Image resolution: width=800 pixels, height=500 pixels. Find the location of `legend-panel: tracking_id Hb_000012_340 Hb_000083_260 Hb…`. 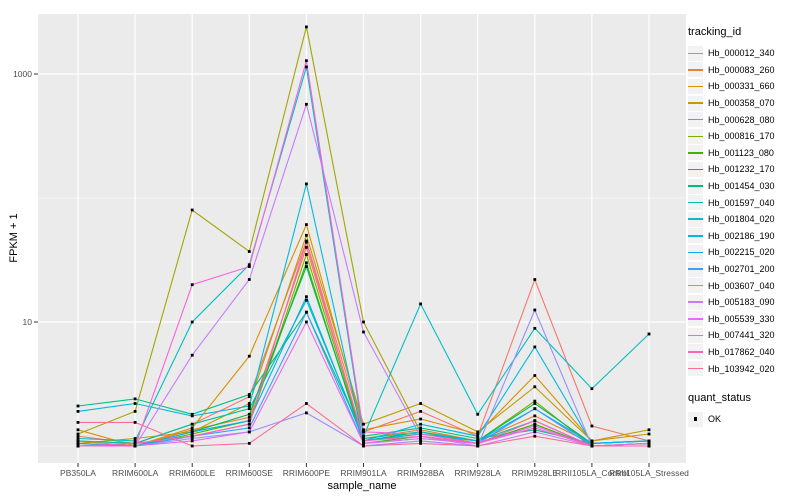

legend-panel: tracking_id Hb_000012_340 Hb_000083_260 Hb… is located at coordinates (743, 226).